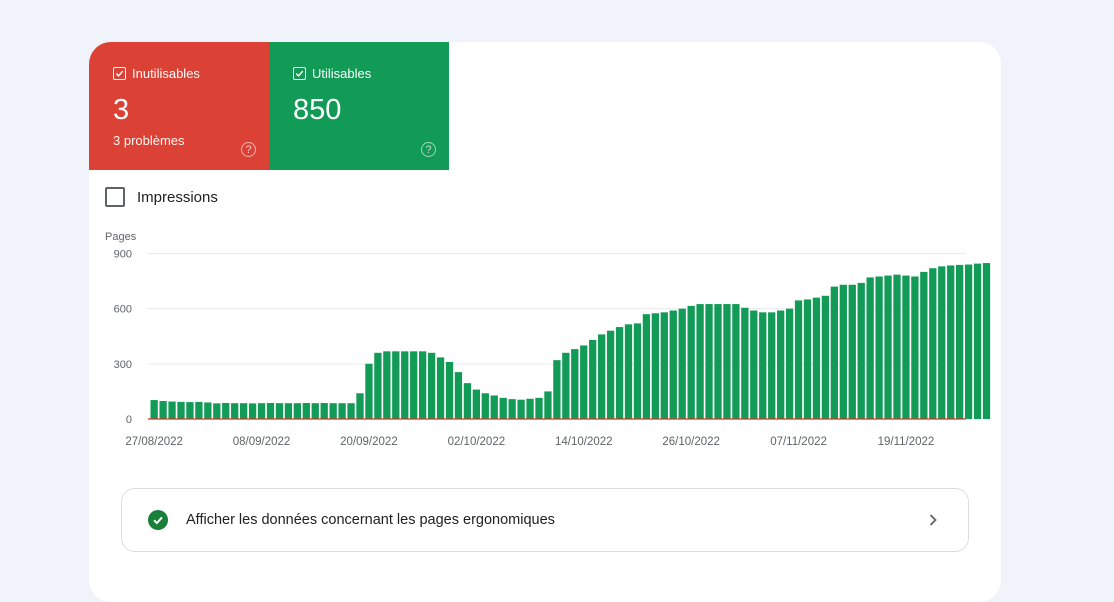 The width and height of the screenshot is (1114, 602). I want to click on y-axis-label: Pages, so click(121, 237).